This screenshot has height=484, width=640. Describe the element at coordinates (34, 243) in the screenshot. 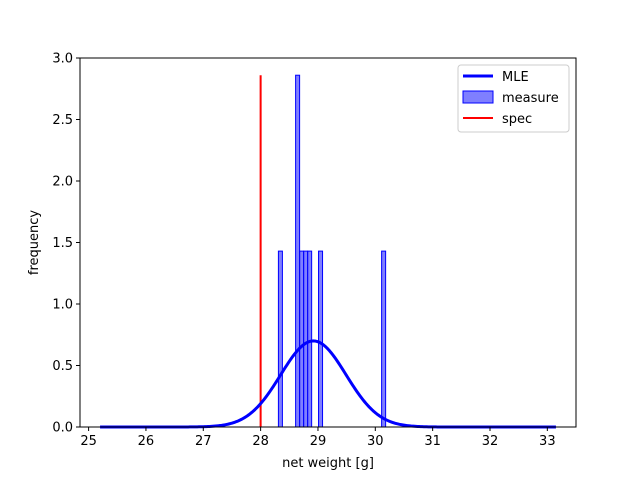

I see `y-axis-label: frequency` at that location.